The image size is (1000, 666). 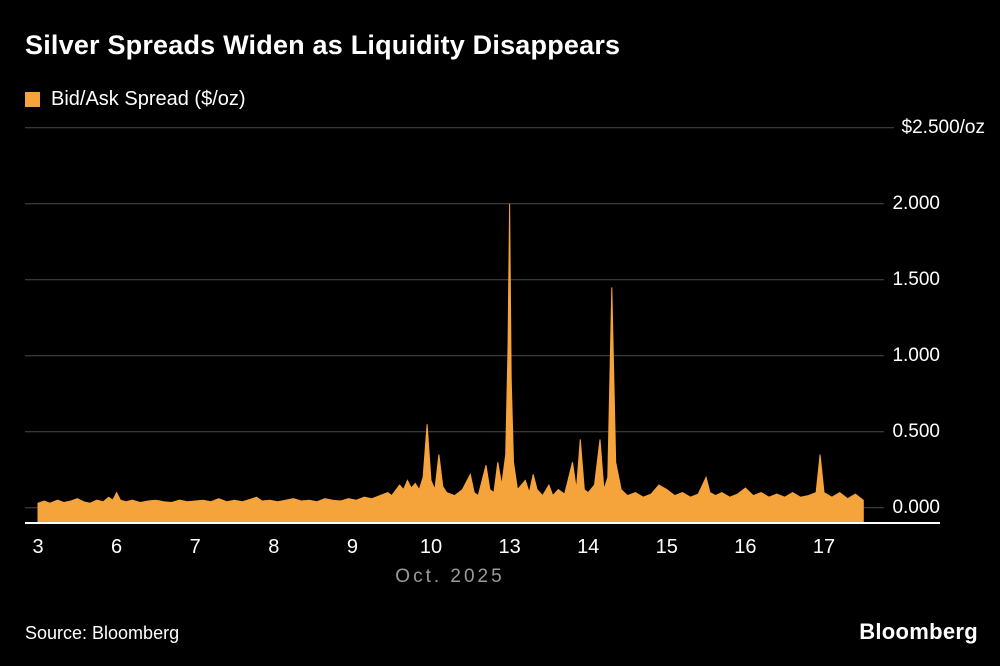 What do you see at coordinates (148, 99) in the screenshot?
I see `legend-label: Bid/Ask Spread ($/oz)` at bounding box center [148, 99].